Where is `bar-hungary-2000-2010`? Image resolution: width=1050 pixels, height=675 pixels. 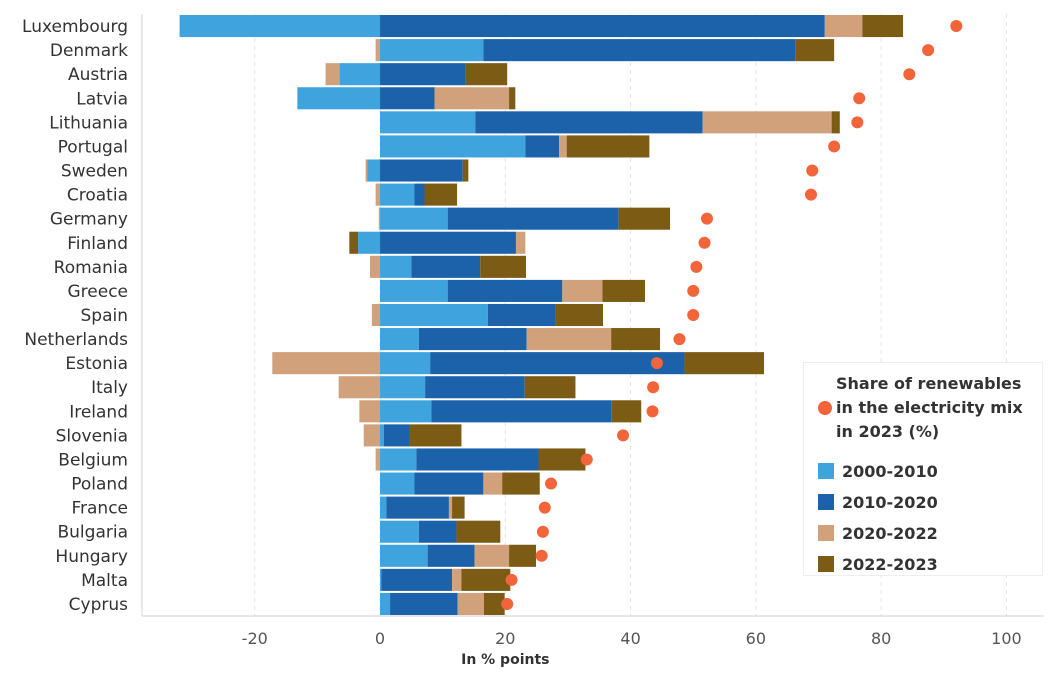 bar-hungary-2000-2010 is located at coordinates (404, 555).